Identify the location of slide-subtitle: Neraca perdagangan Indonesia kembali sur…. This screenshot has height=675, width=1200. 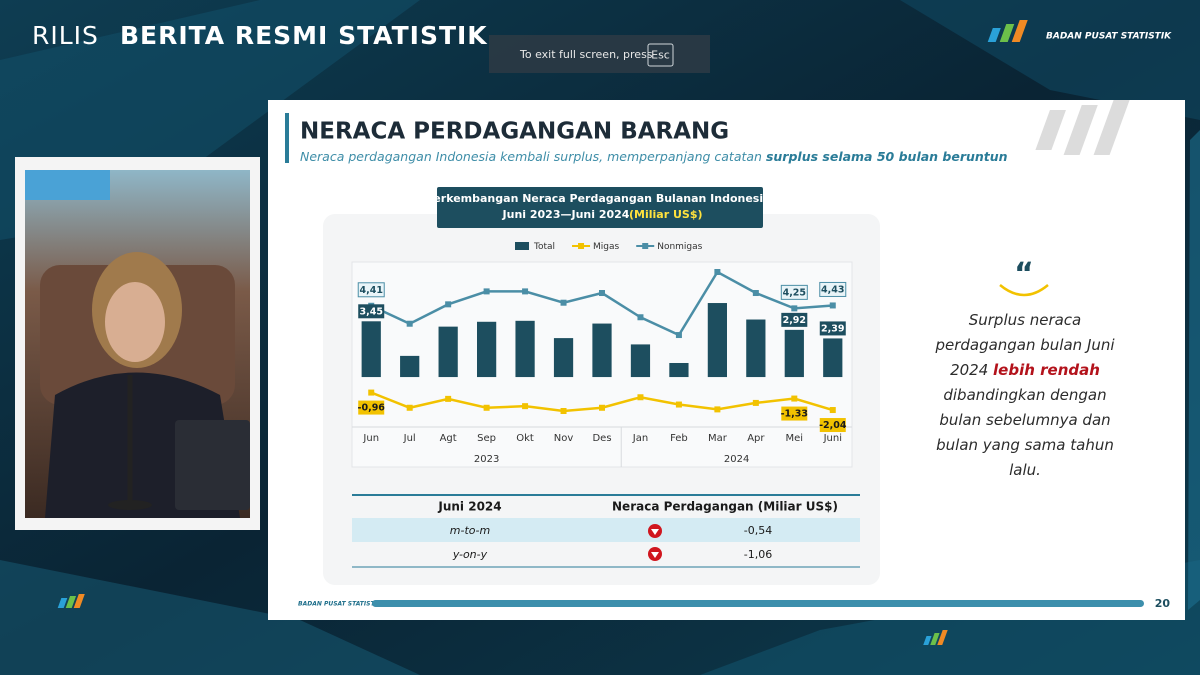
(680, 156).